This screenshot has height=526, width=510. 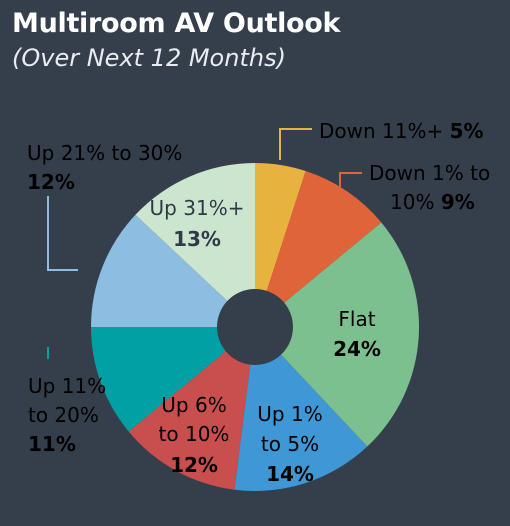 What do you see at coordinates (176, 23) in the screenshot?
I see `chart-title: Multiroom AV Outlook` at bounding box center [176, 23].